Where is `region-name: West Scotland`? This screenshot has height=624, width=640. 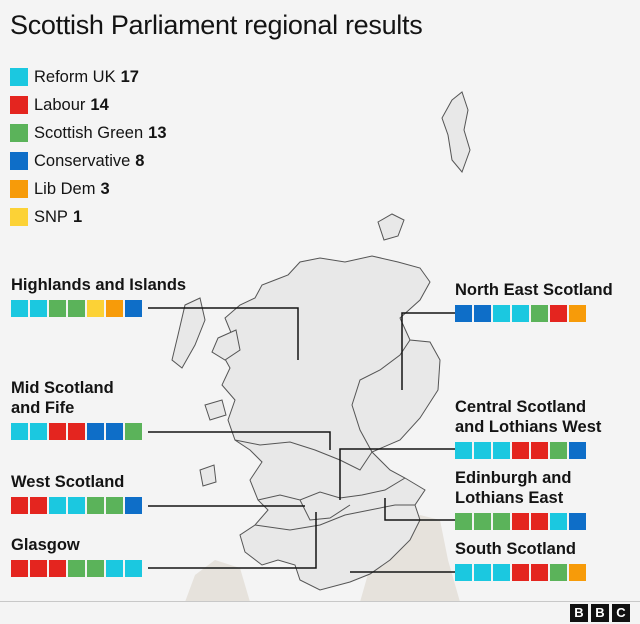
region-name: West Scotland is located at coordinates (68, 482).